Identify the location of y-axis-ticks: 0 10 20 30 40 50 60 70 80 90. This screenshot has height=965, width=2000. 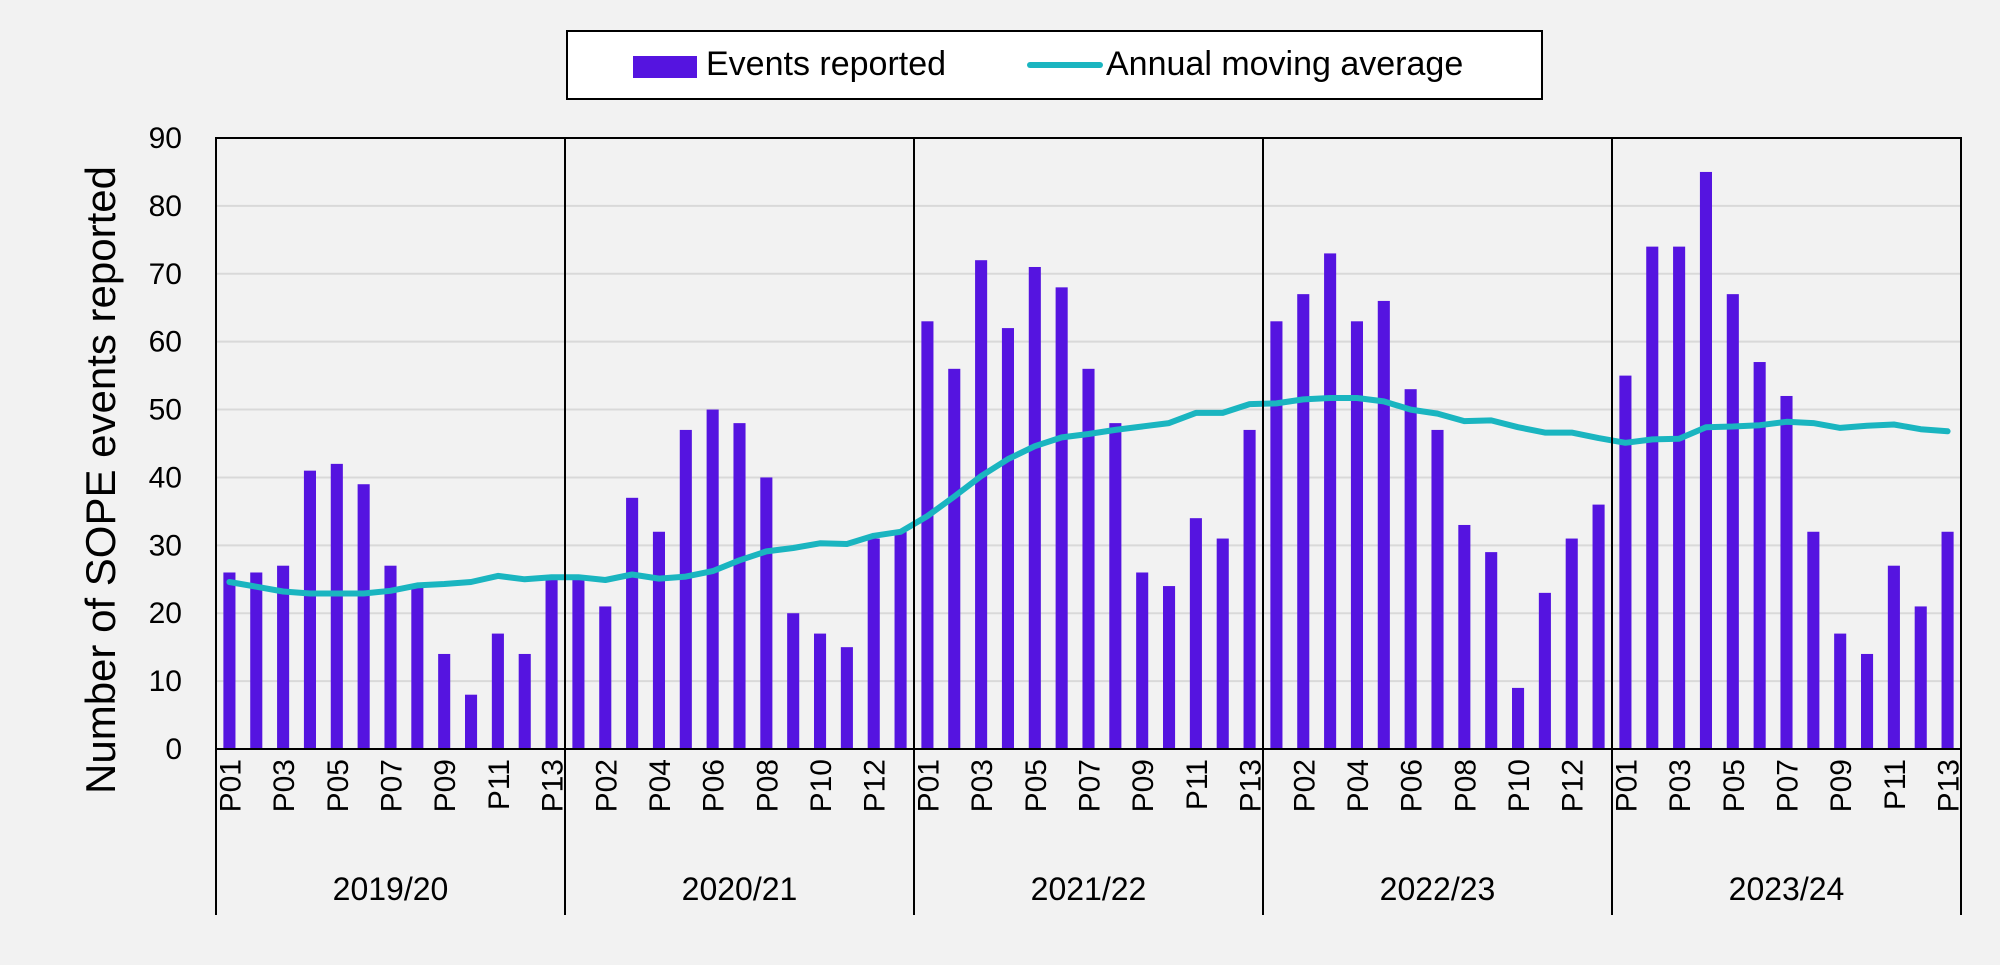
(165, 444).